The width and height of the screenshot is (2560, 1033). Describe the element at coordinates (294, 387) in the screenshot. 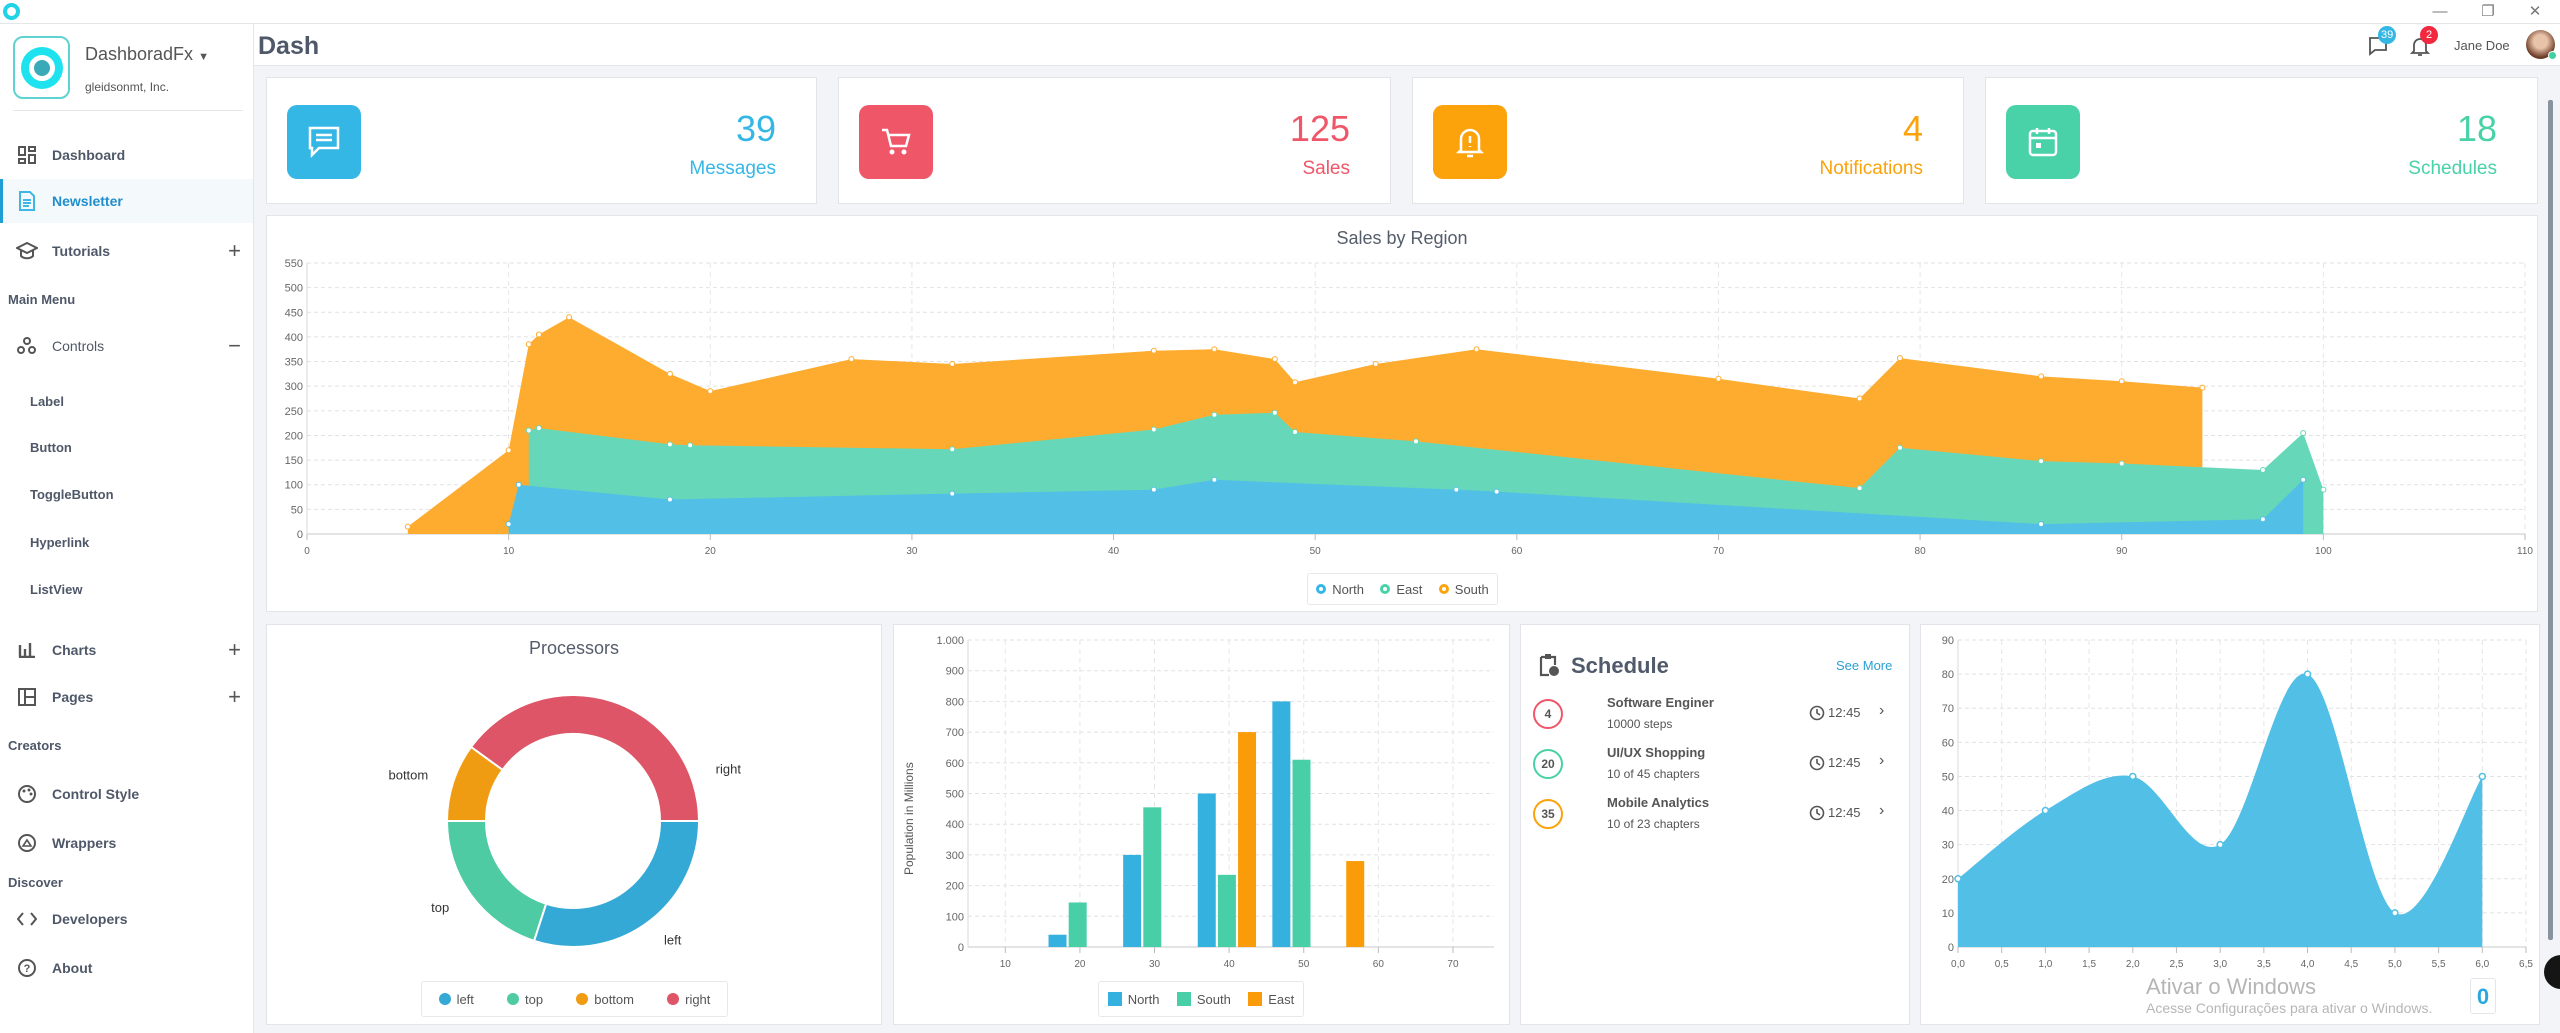

I see `y-tick-label: 300` at that location.